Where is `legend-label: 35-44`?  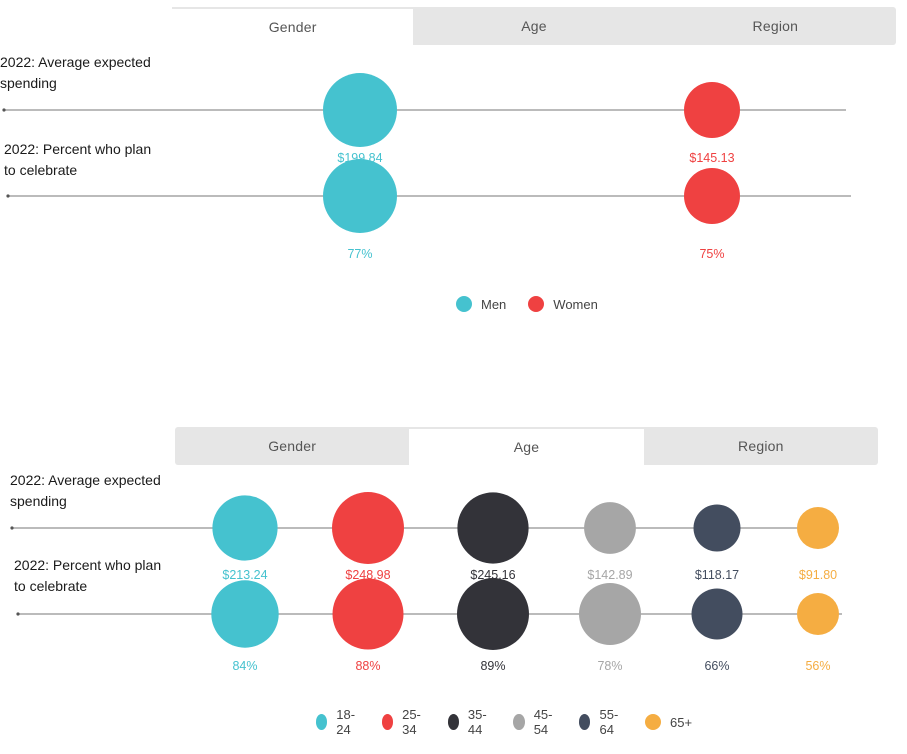 legend-label: 35-44 is located at coordinates (477, 722).